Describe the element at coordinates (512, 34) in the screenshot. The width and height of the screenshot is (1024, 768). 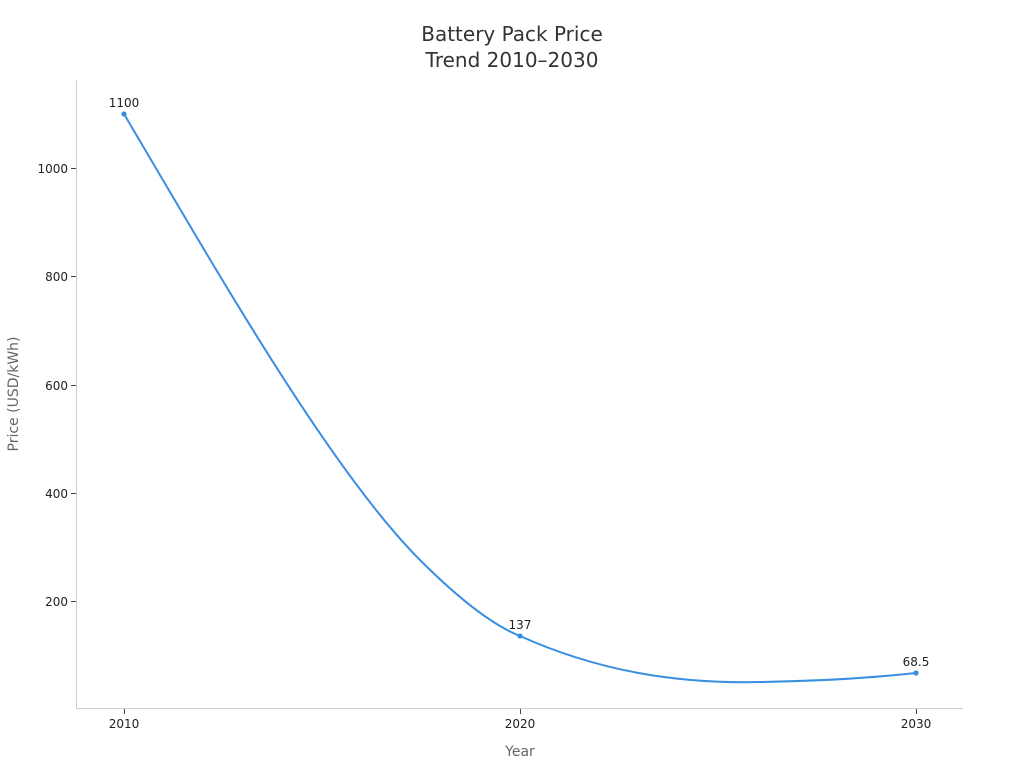
I see `chart-title-line-1: Battery Pack Price` at that location.